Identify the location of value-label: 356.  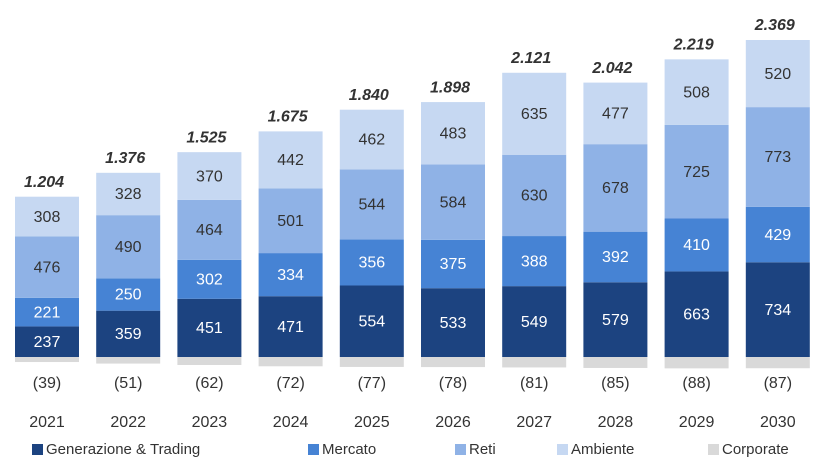
(371, 263).